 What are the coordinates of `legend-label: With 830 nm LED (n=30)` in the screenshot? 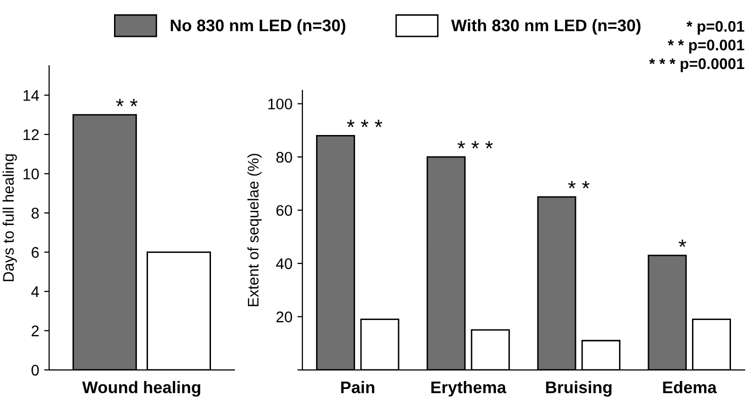 It's located at (545, 27).